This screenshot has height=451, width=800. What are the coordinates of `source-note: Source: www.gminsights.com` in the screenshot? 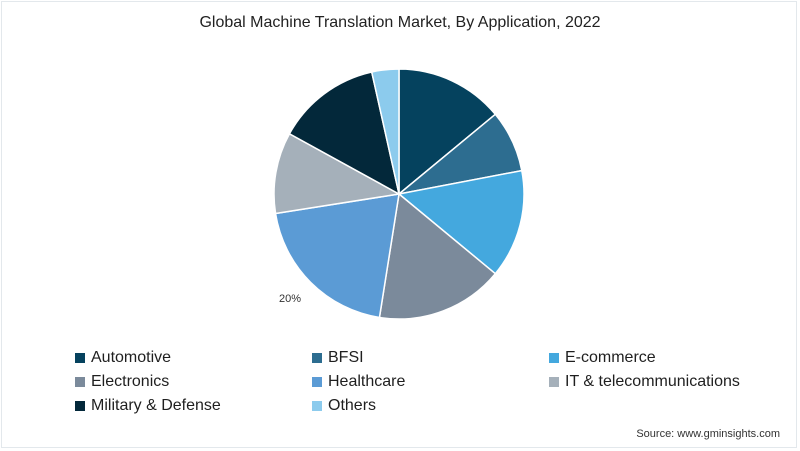 It's located at (708, 434).